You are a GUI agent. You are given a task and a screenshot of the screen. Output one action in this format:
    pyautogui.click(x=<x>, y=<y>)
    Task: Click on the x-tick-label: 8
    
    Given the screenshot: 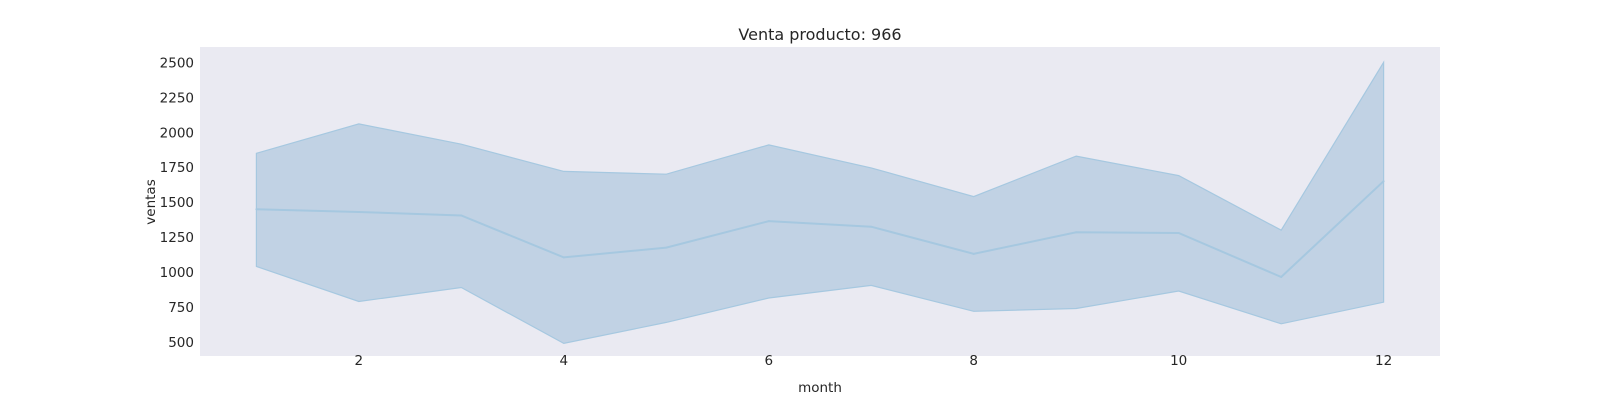 What is the action you would take?
    pyautogui.click(x=973, y=361)
    